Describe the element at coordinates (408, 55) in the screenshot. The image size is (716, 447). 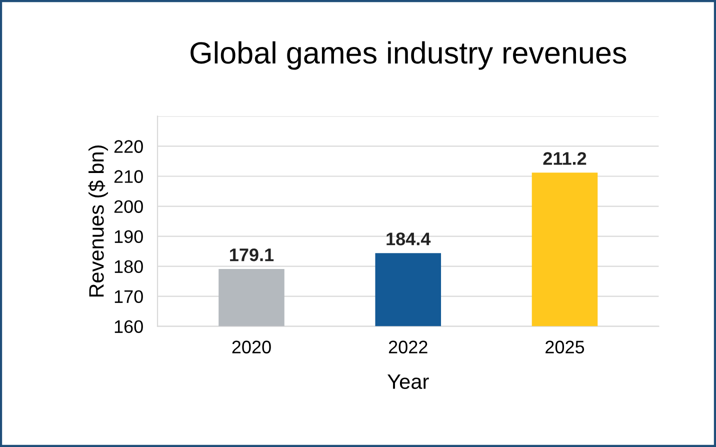
I see `chart-title: Global games industry revenues` at that location.